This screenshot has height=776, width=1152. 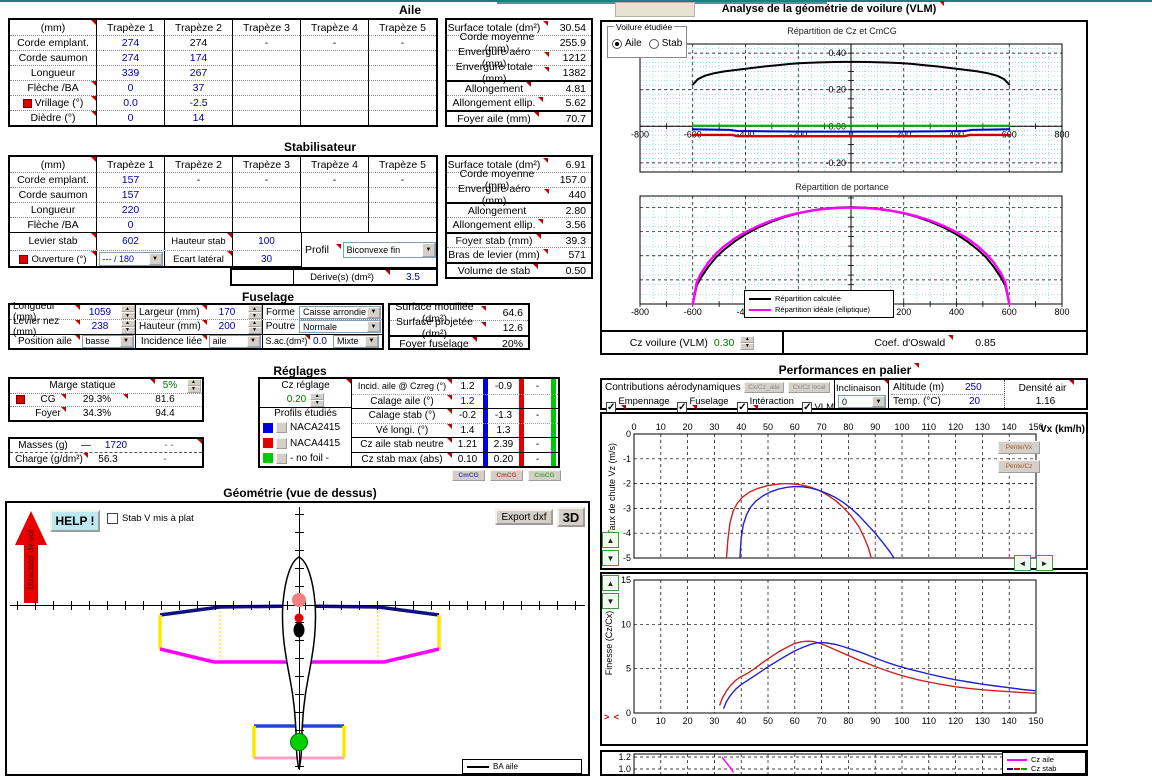 I want to click on grid-cell: 220, so click(x=130, y=209).